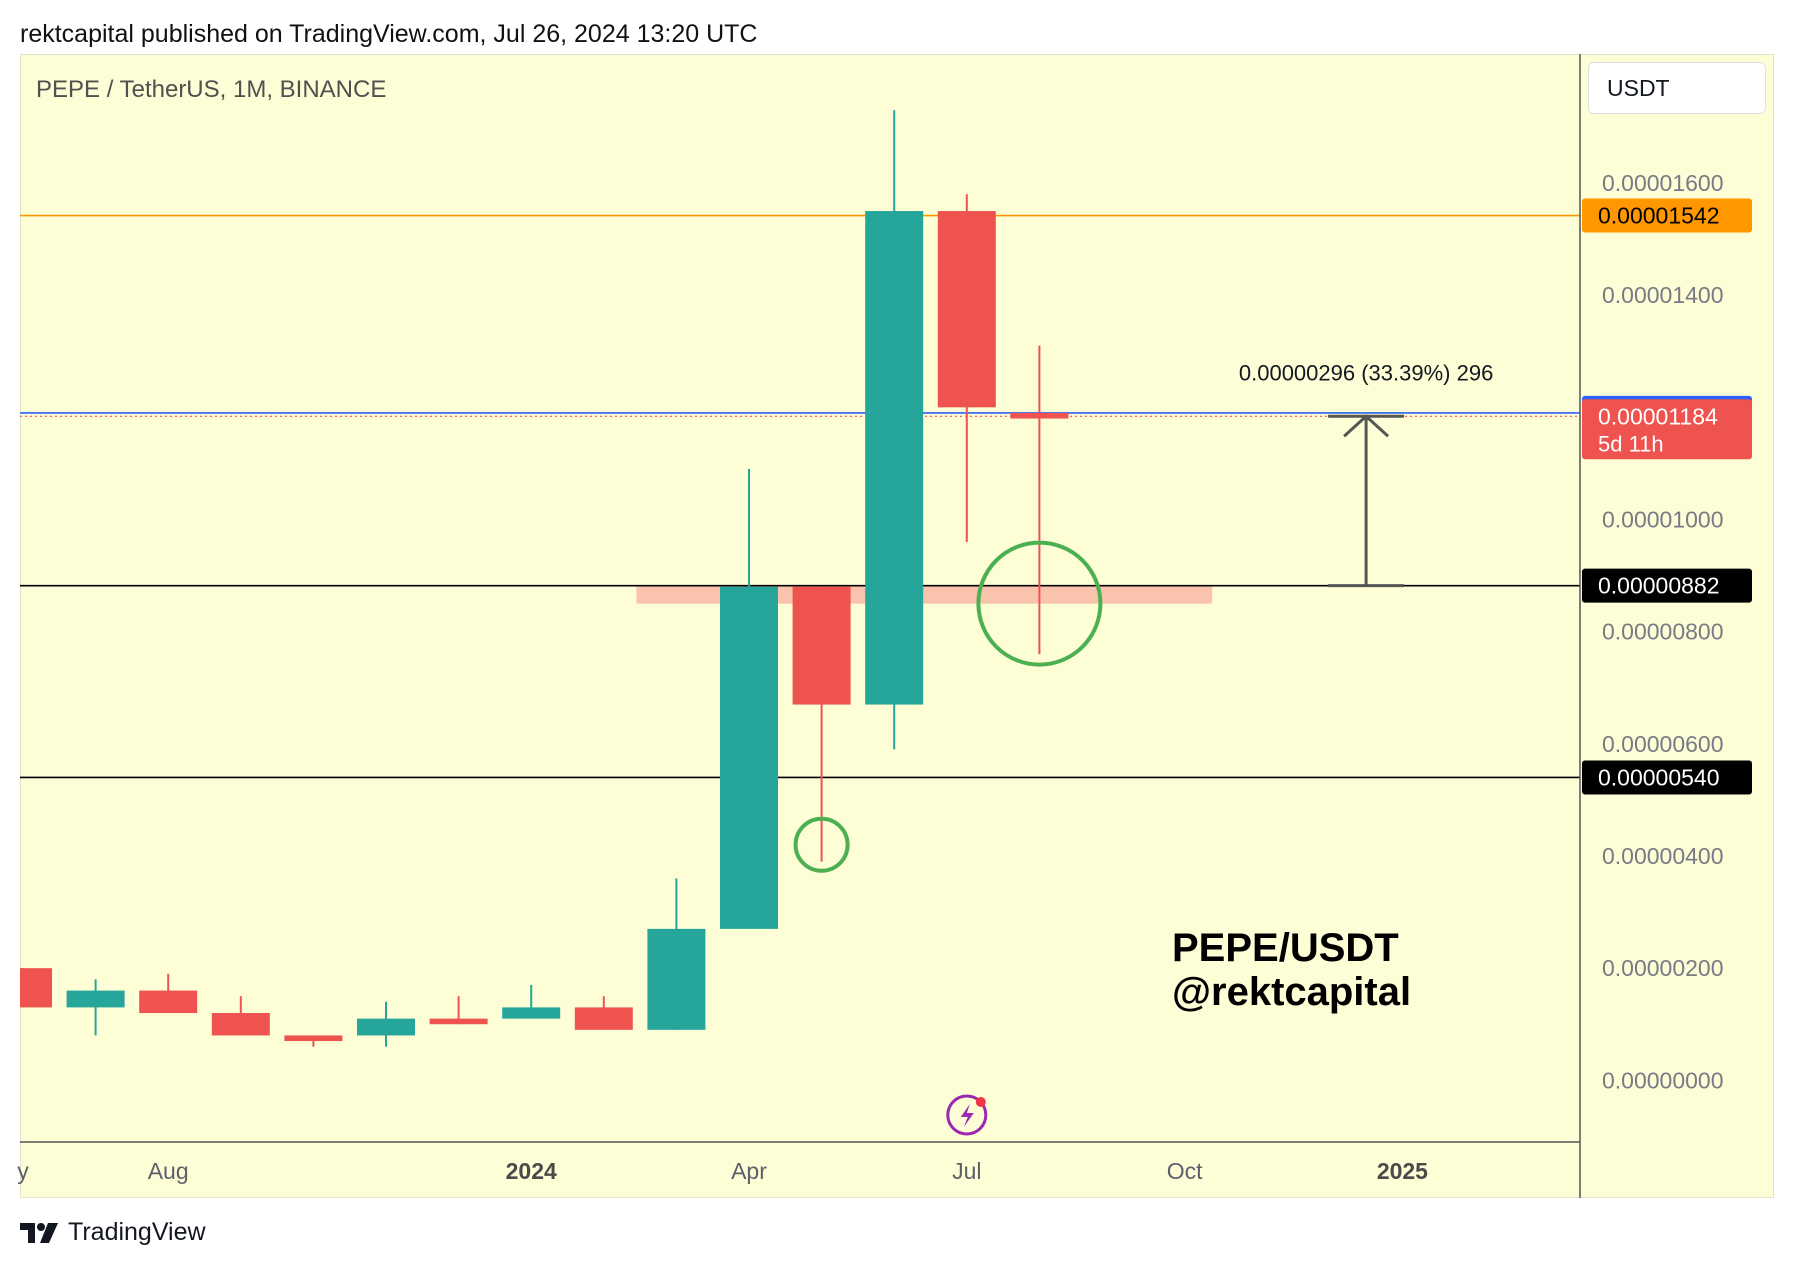 Image resolution: width=1794 pixels, height=1266 pixels. Describe the element at coordinates (1677, 88) in the screenshot. I see `currency-selector: USDT` at that location.